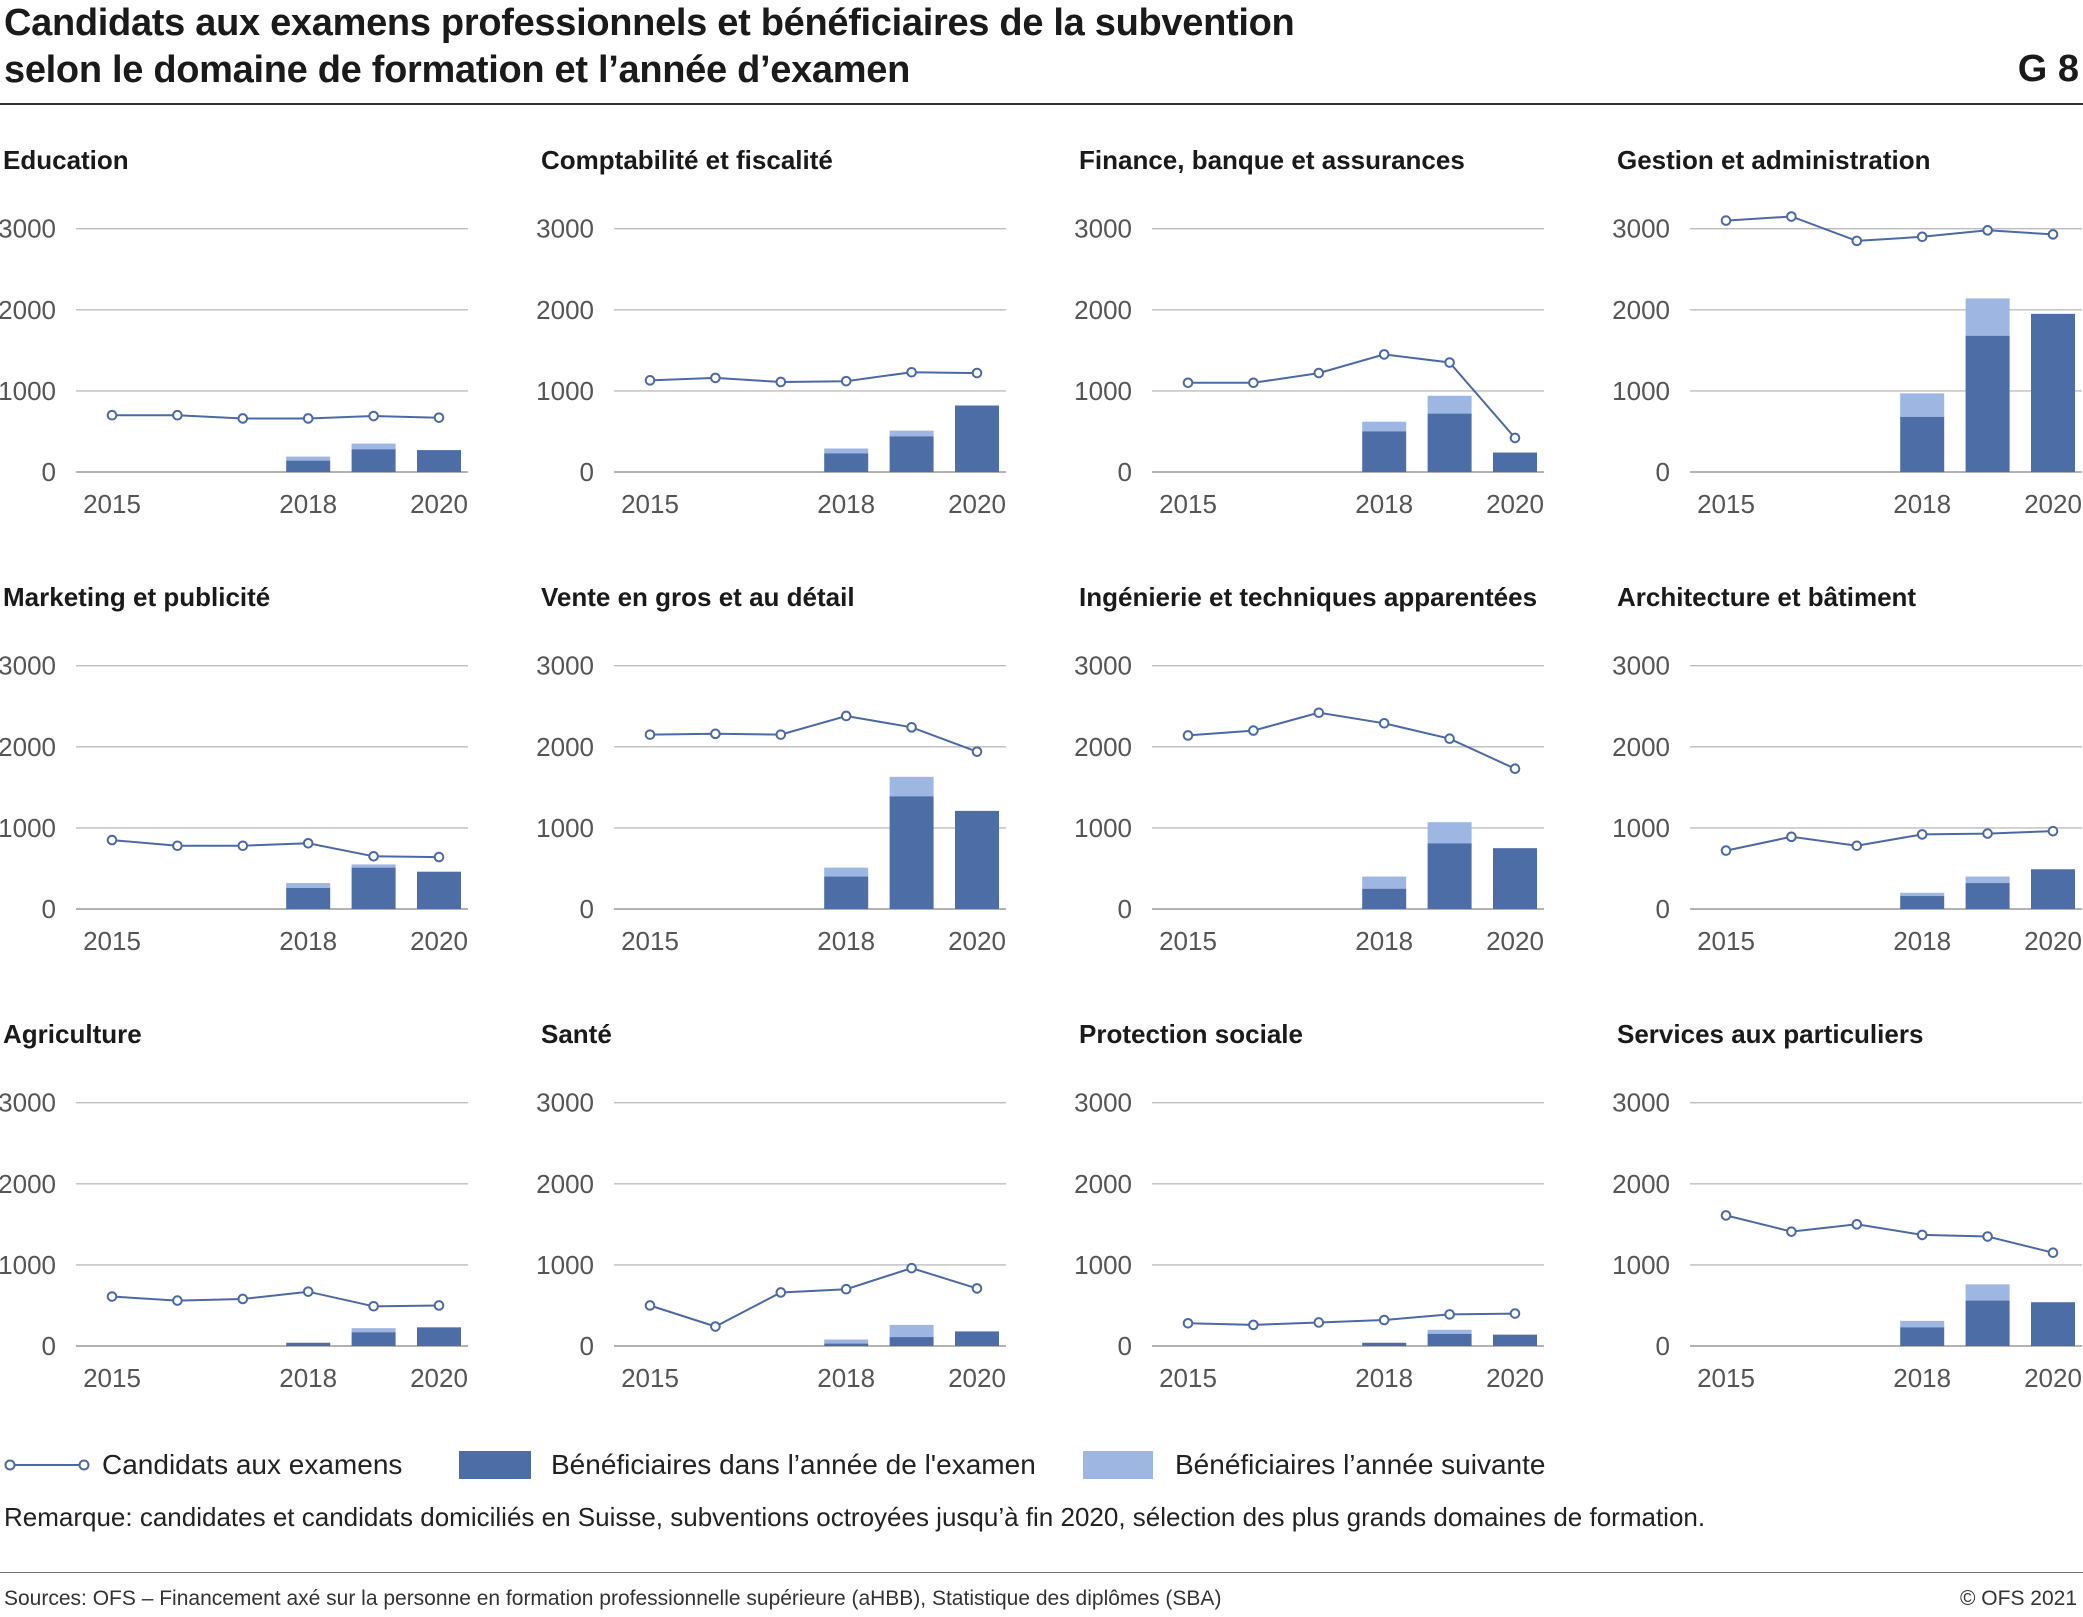 The height and width of the screenshot is (1617, 2083). What do you see at coordinates (136, 597) in the screenshot?
I see `panel-title: Marketing et publicité` at bounding box center [136, 597].